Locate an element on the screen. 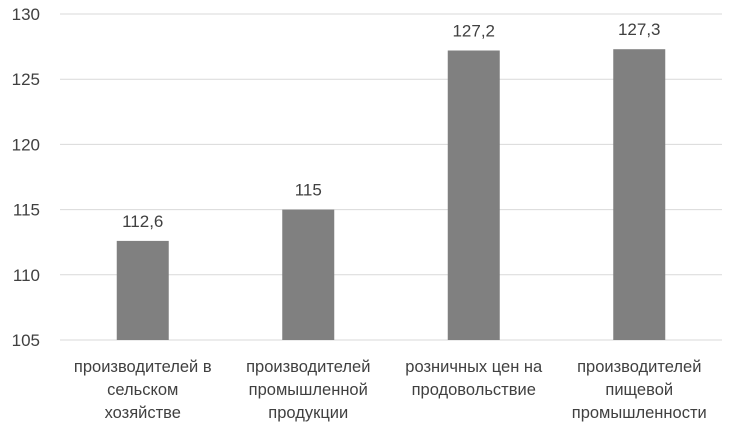  y-tick-label: 120 is located at coordinates (26, 144).